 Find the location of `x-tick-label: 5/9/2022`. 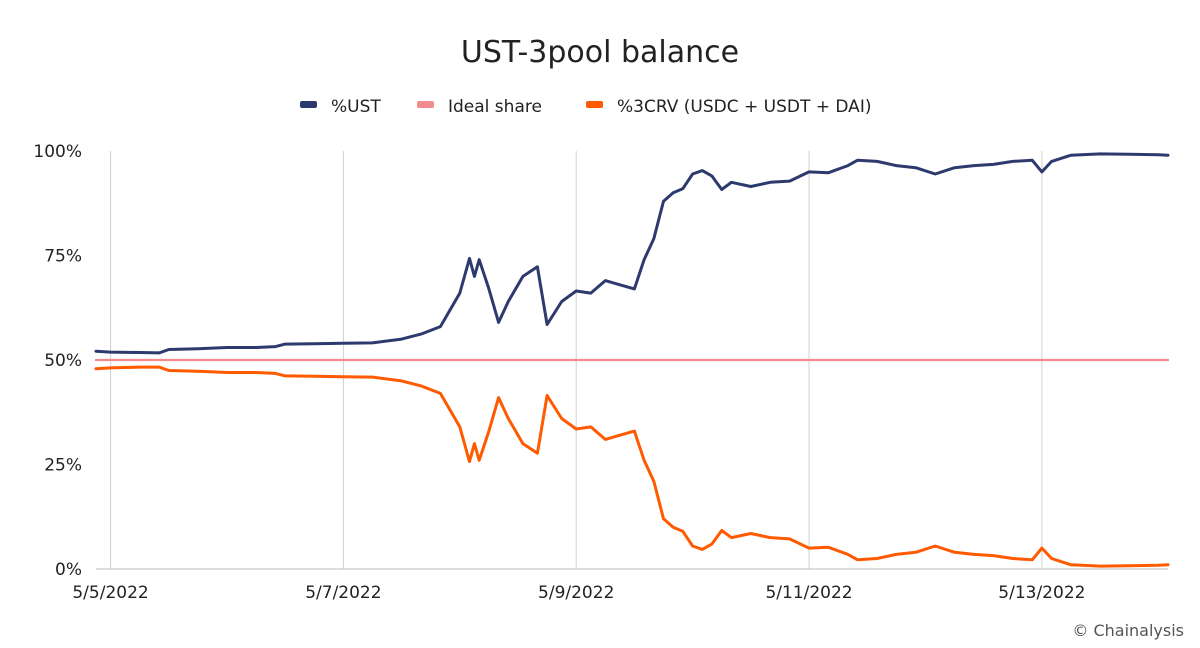

x-tick-label: 5/9/2022 is located at coordinates (576, 593).